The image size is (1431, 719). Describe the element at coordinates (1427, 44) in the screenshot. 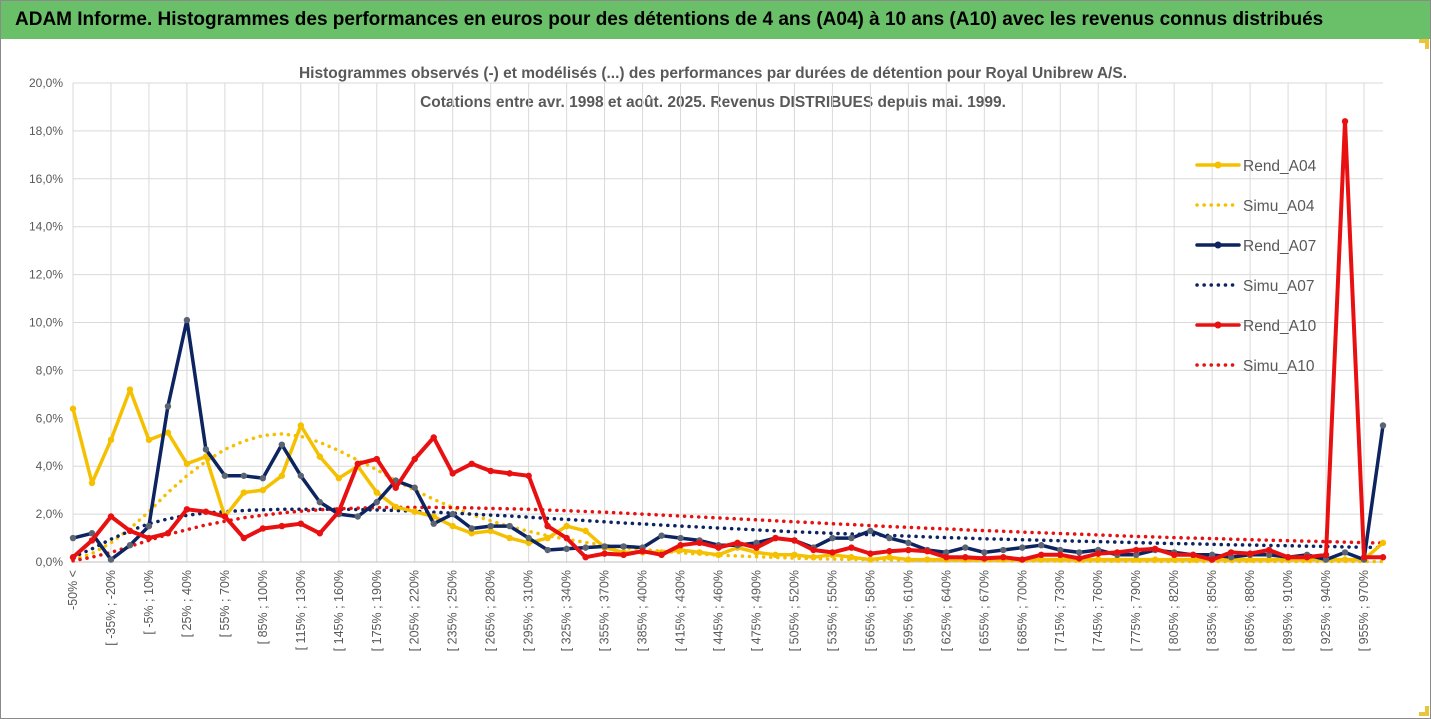

I see `handle-corner-top-right-v` at that location.